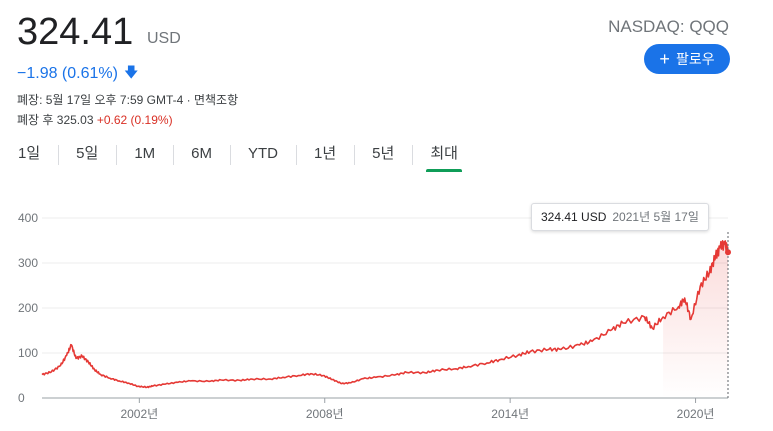 This screenshot has width=773, height=431. I want to click on currency-label: USD, so click(164, 38).